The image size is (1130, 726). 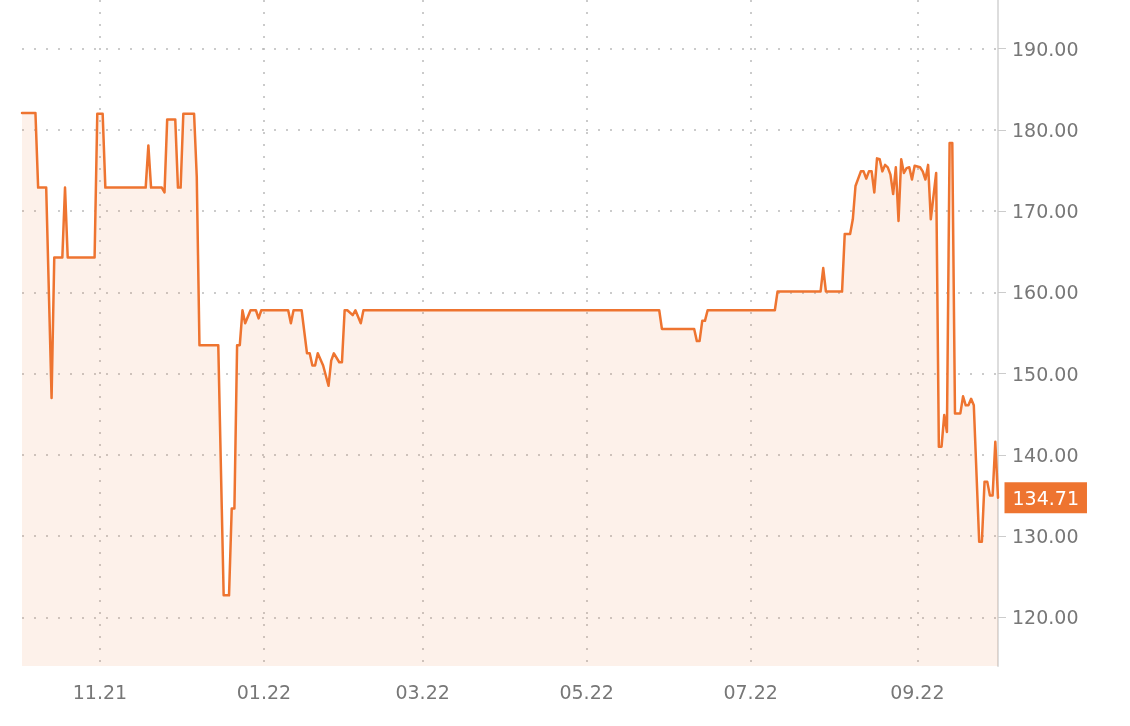 What do you see at coordinates (1045, 497) in the screenshot?
I see `annotation: 134.71` at bounding box center [1045, 497].